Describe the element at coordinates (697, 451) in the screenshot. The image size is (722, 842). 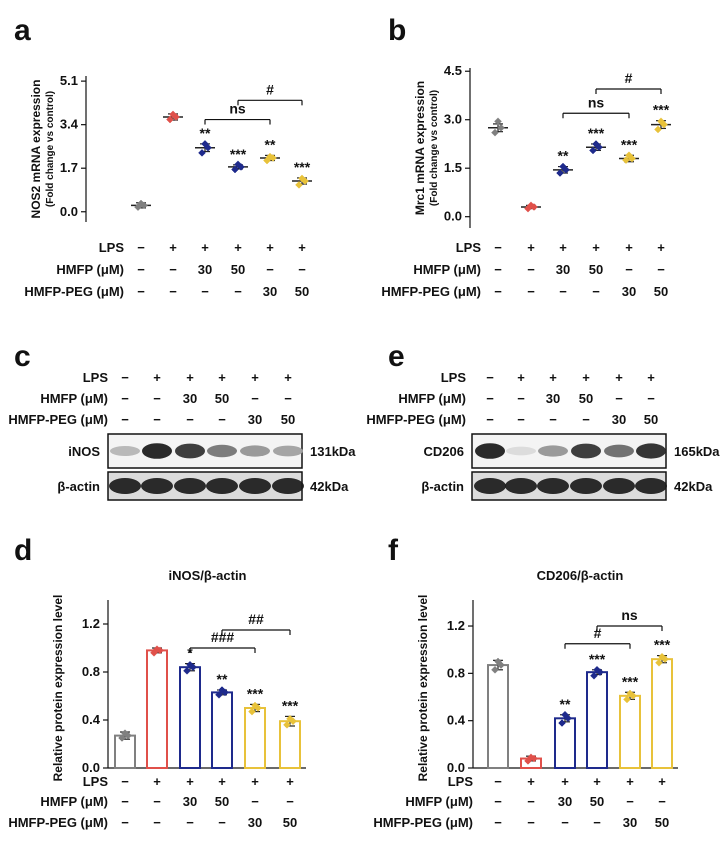
I see `blot-target-kda: 165kDa` at that location.